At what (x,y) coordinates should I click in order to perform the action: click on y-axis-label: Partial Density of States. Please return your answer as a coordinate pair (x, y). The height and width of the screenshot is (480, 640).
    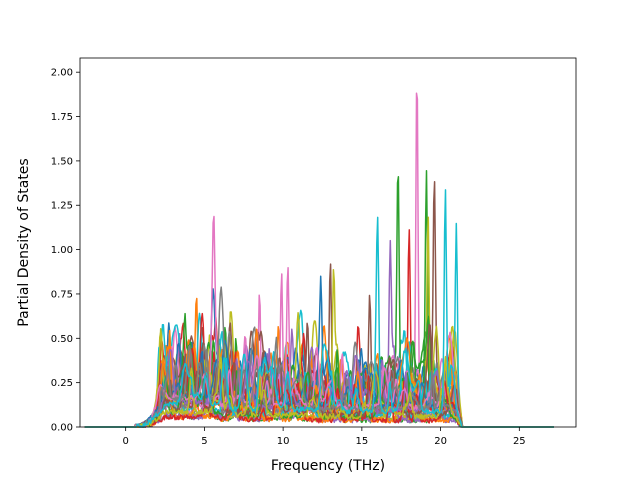
    Looking at the image, I should click on (24, 242).